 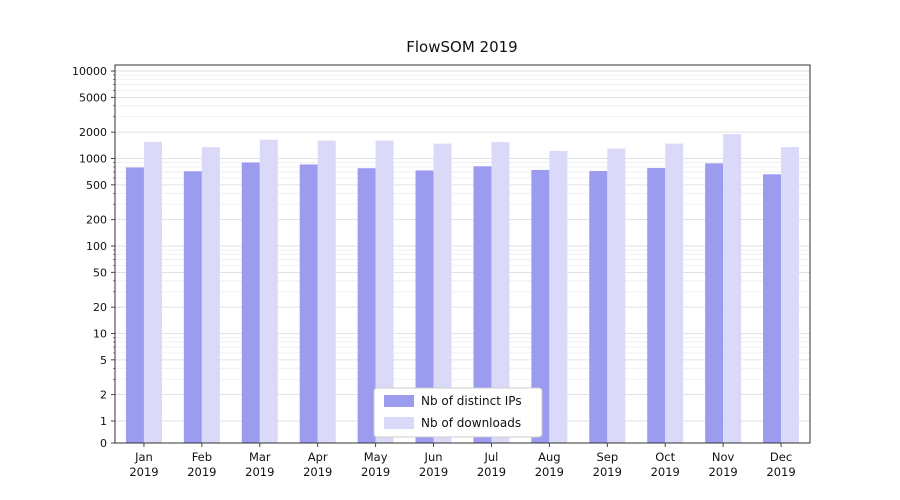 What do you see at coordinates (103, 443) in the screenshot?
I see `y-tick-label: 0` at bounding box center [103, 443].